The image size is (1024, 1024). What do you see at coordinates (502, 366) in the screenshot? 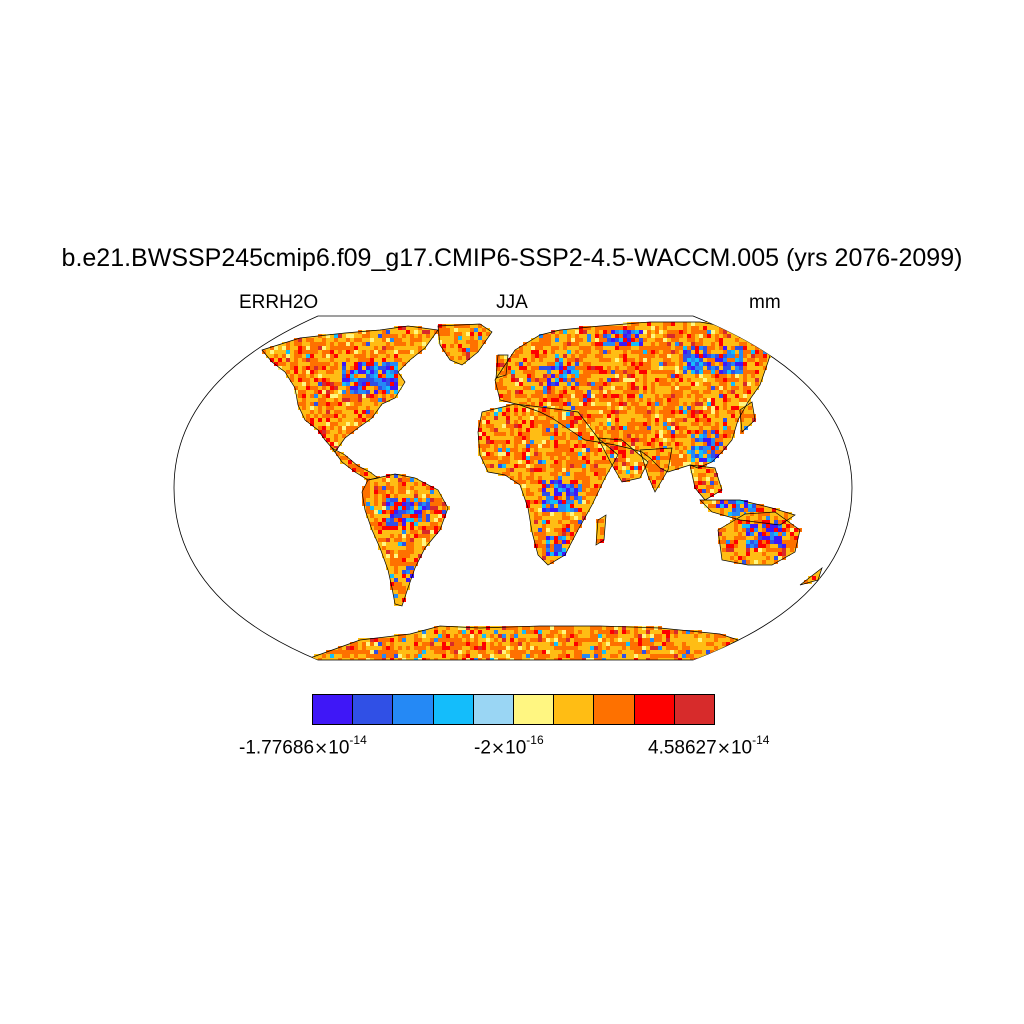
I see `coastline-uk` at bounding box center [502, 366].